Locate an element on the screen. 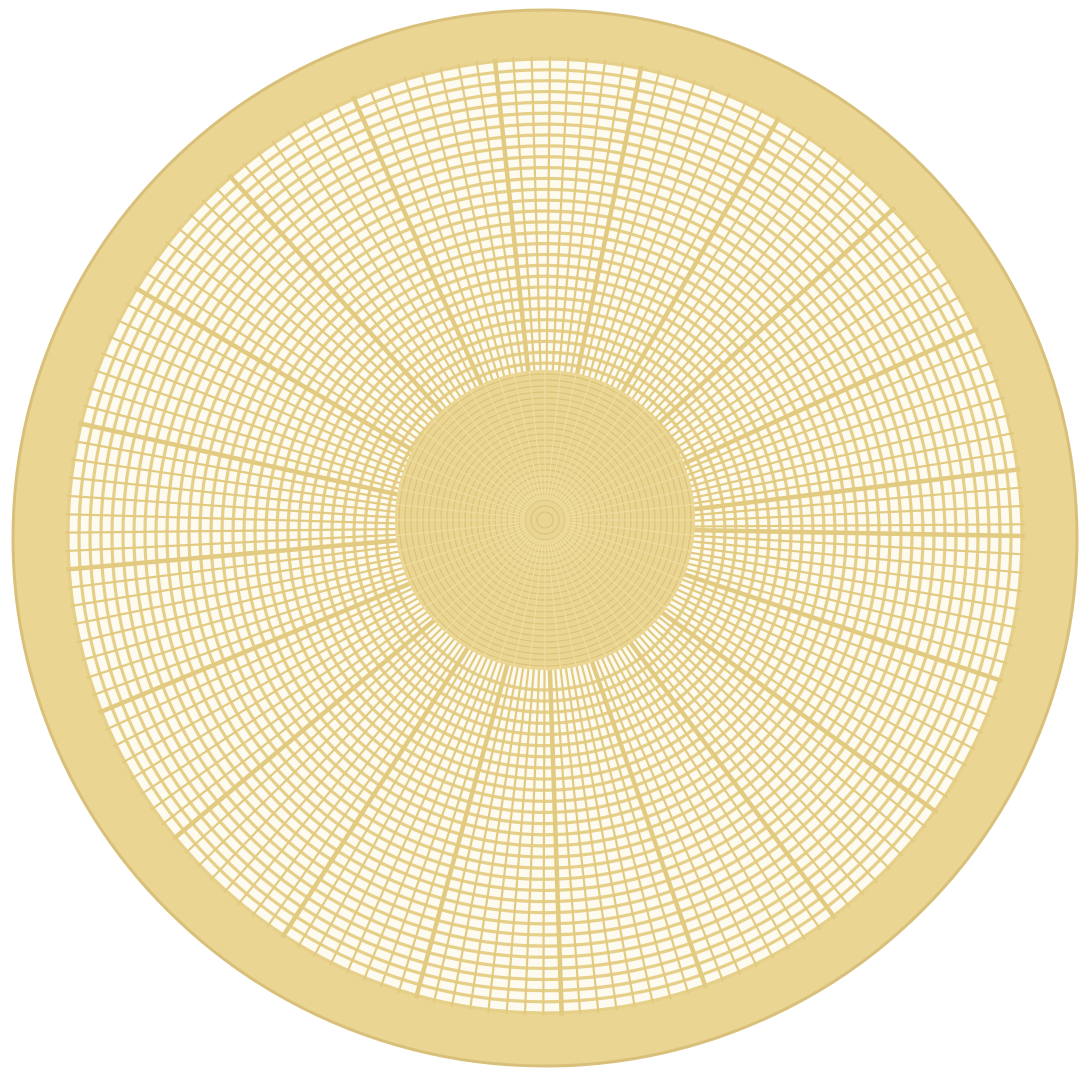  center-weave is located at coordinates (545, 520).